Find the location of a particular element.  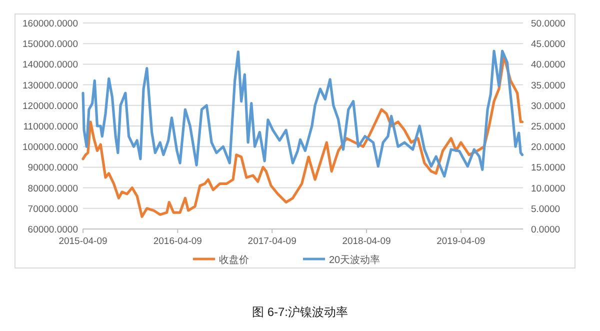

y-tick-label: 80000.0000 is located at coordinates (53, 188).